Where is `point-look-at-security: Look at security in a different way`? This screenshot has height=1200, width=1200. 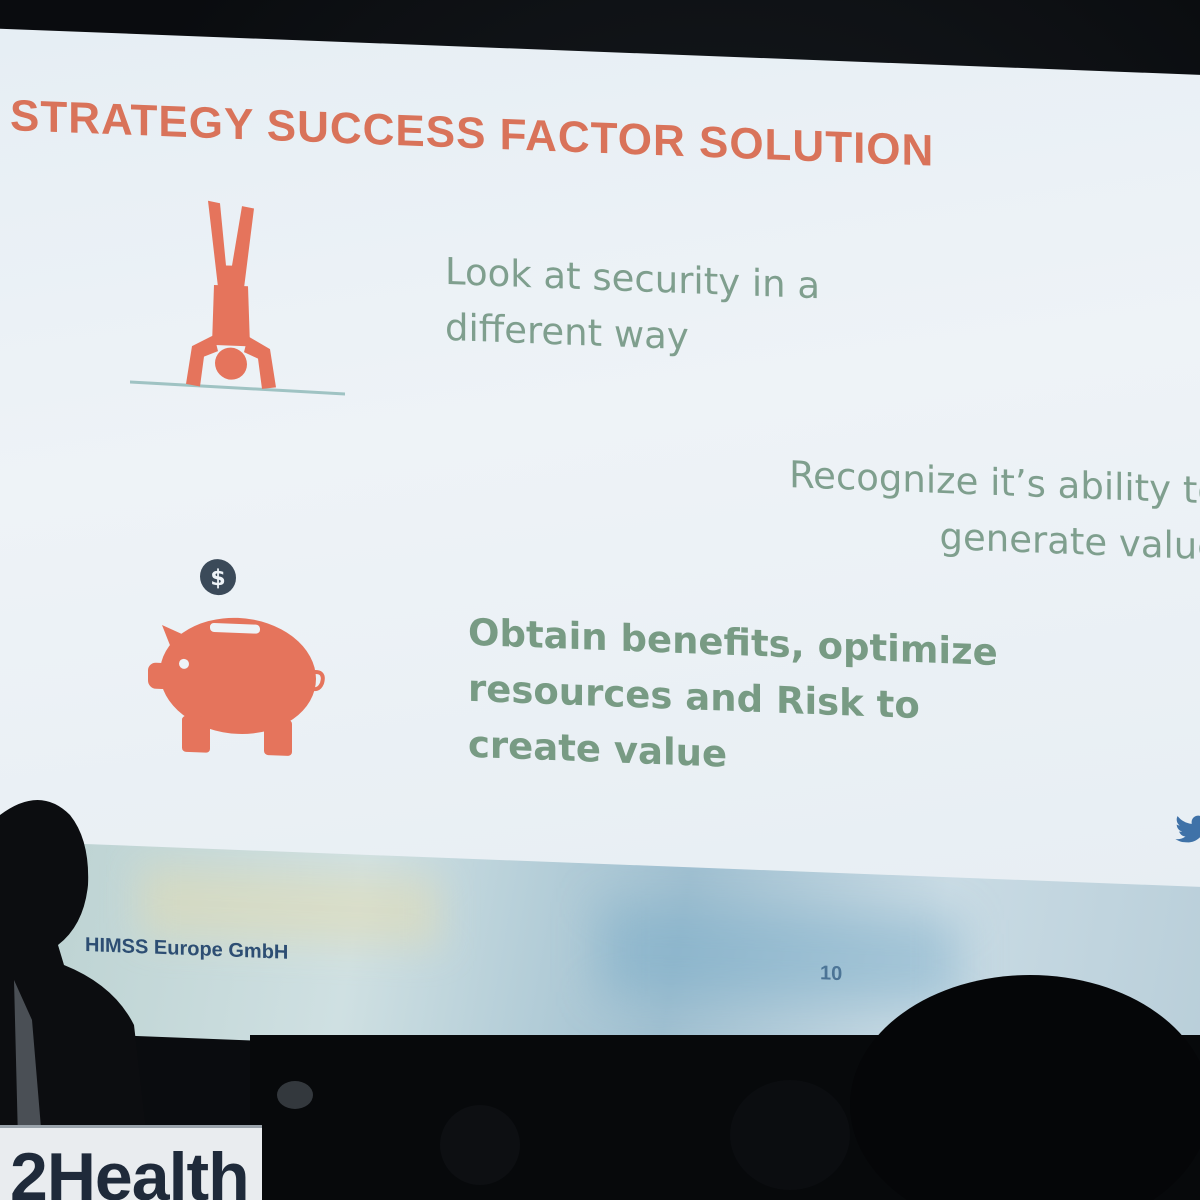
point-look-at-security: Look at security in a different way is located at coordinates (632, 307).